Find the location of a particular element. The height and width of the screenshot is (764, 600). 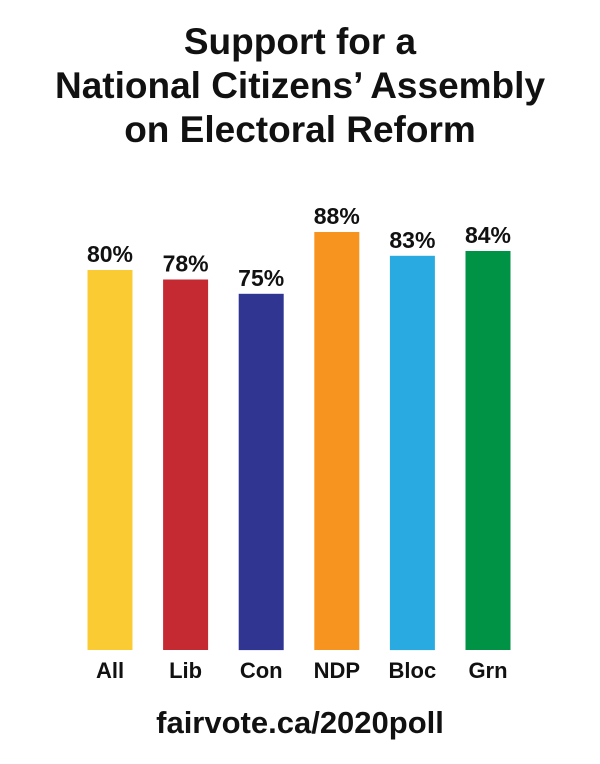

category-label-all: All is located at coordinates (110, 670).